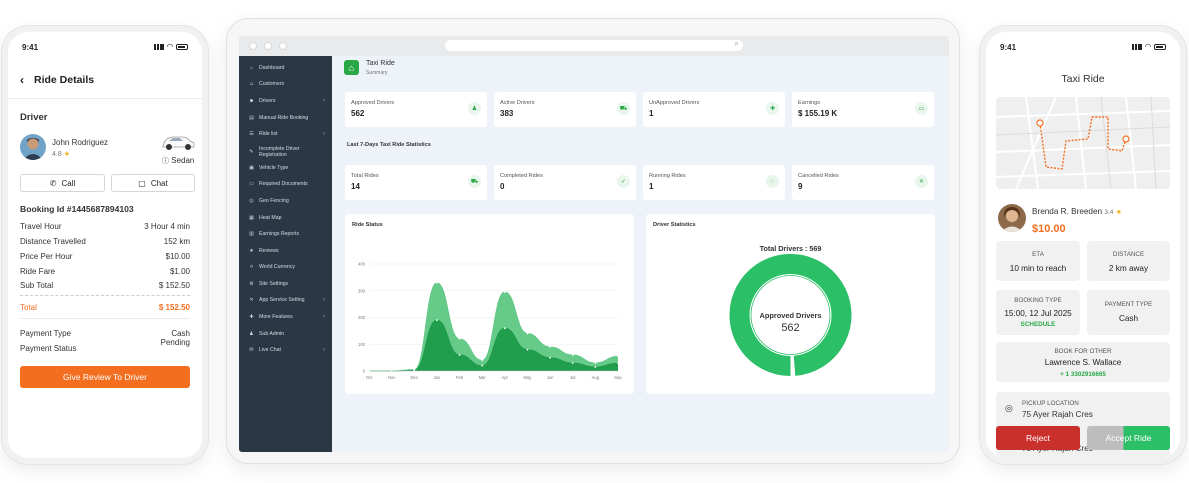 The image size is (1189, 483). What do you see at coordinates (285, 218) in the screenshot?
I see `sidebar-item-heat-map: ▦ Heat Map` at bounding box center [285, 218].